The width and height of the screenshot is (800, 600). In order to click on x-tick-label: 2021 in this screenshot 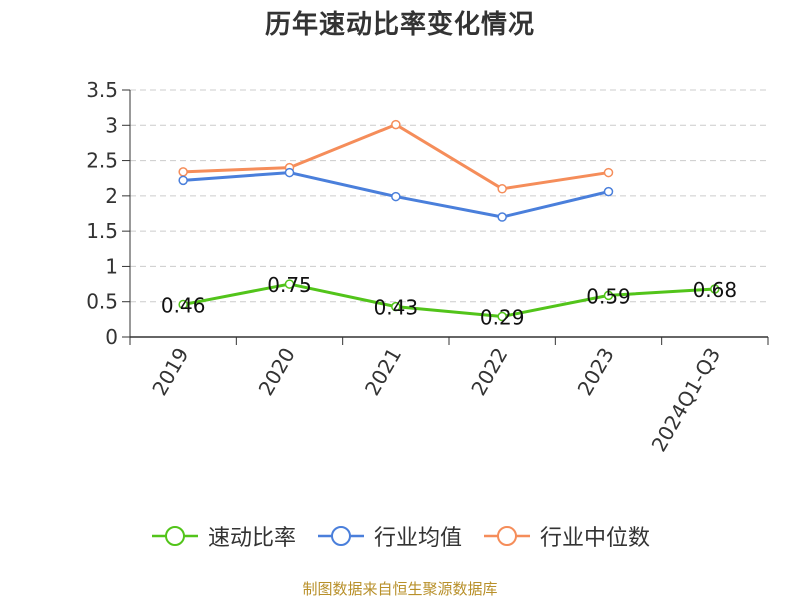, I will do `click(383, 372)`.